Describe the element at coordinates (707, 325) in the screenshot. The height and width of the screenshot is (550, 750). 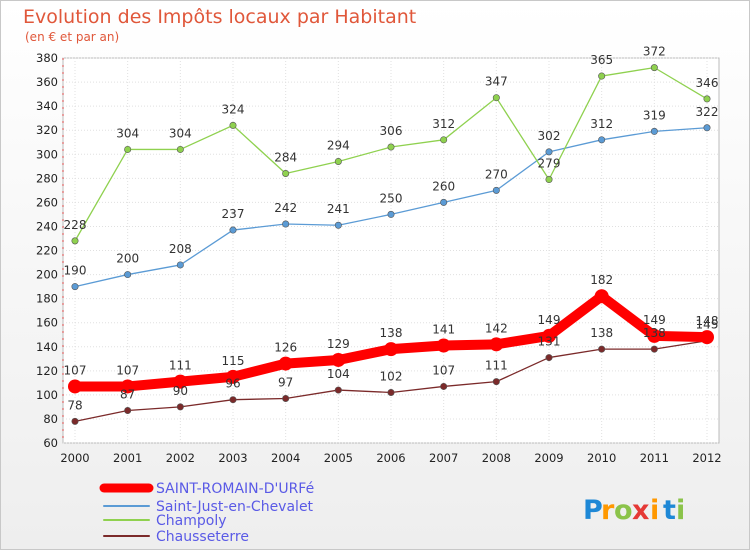
I see `data-label: 145` at that location.